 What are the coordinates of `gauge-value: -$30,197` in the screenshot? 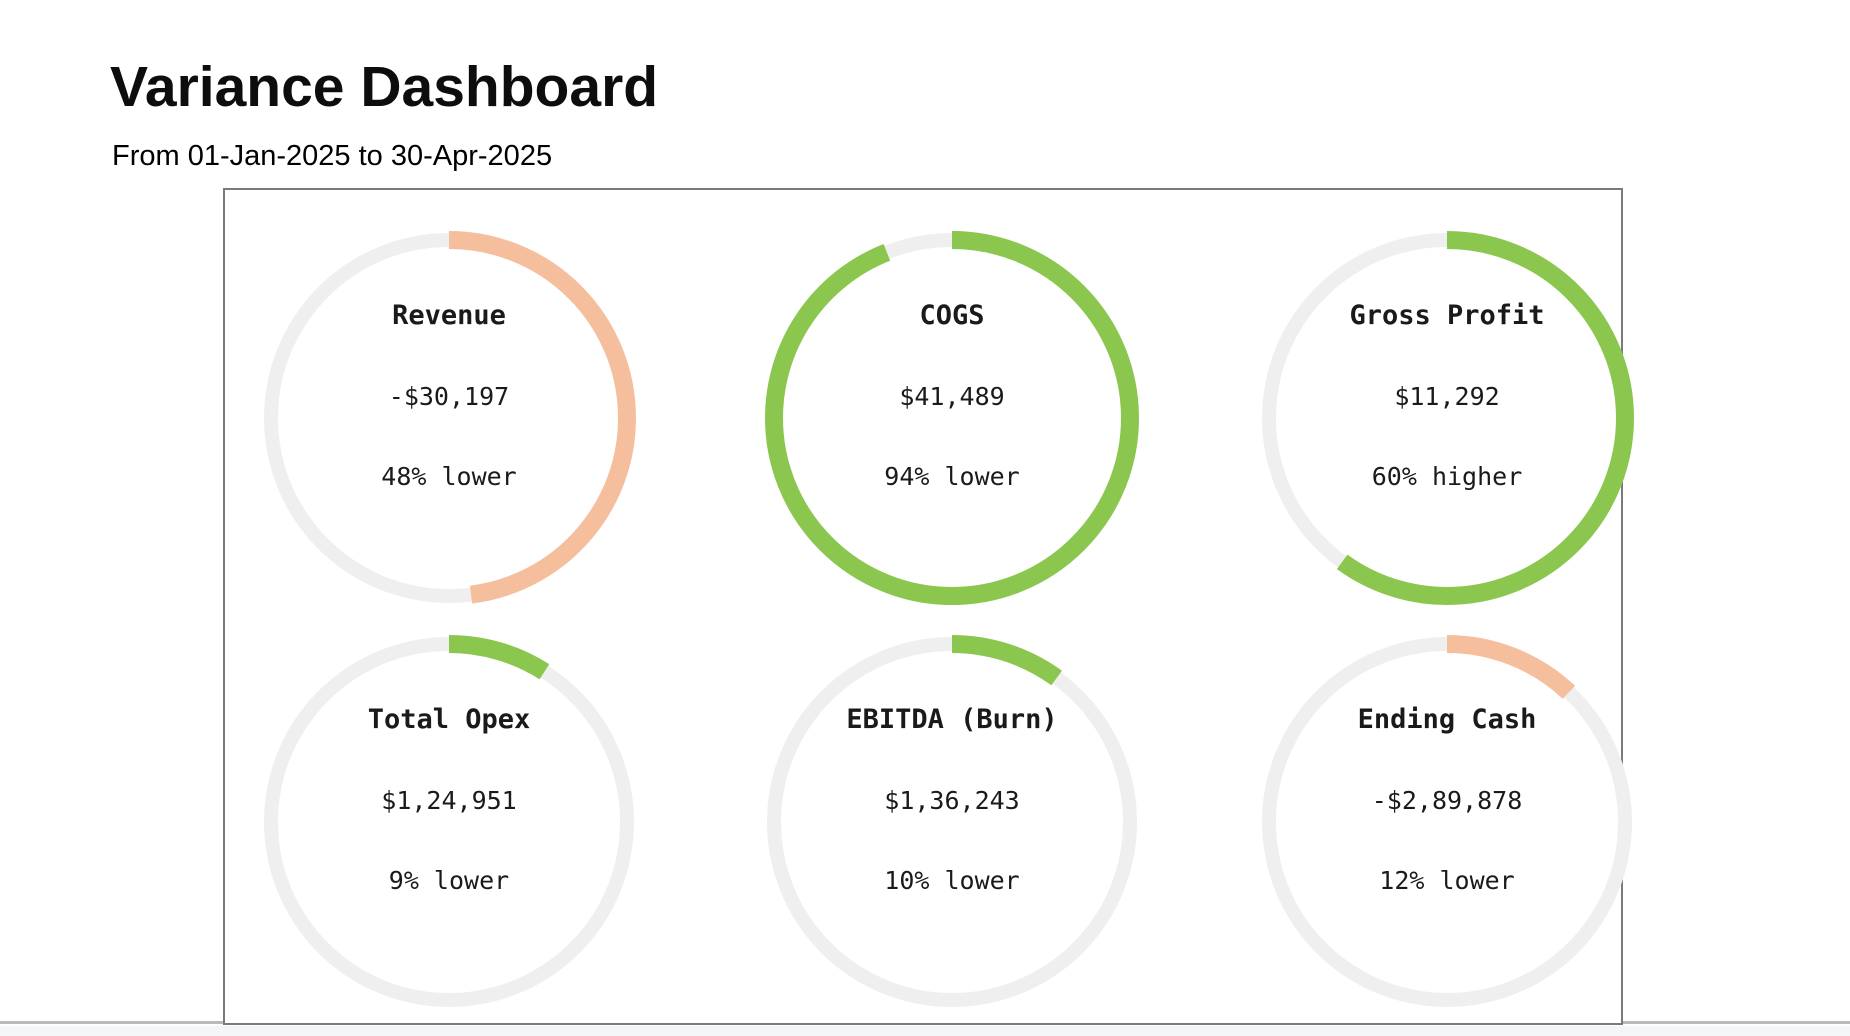 It's located at (449, 396).